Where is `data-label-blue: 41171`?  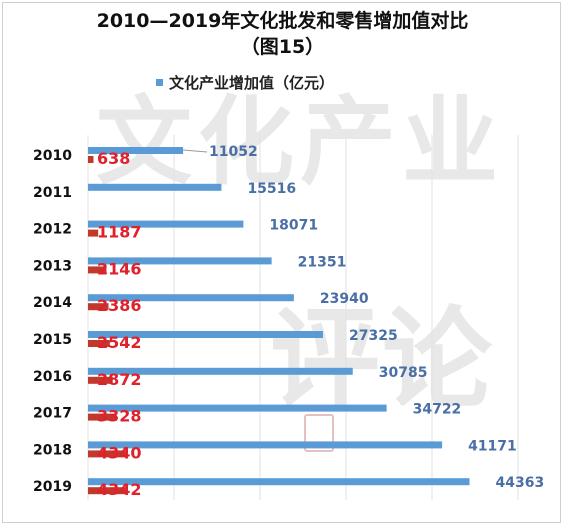
data-label-blue: 41171 is located at coordinates (492, 446).